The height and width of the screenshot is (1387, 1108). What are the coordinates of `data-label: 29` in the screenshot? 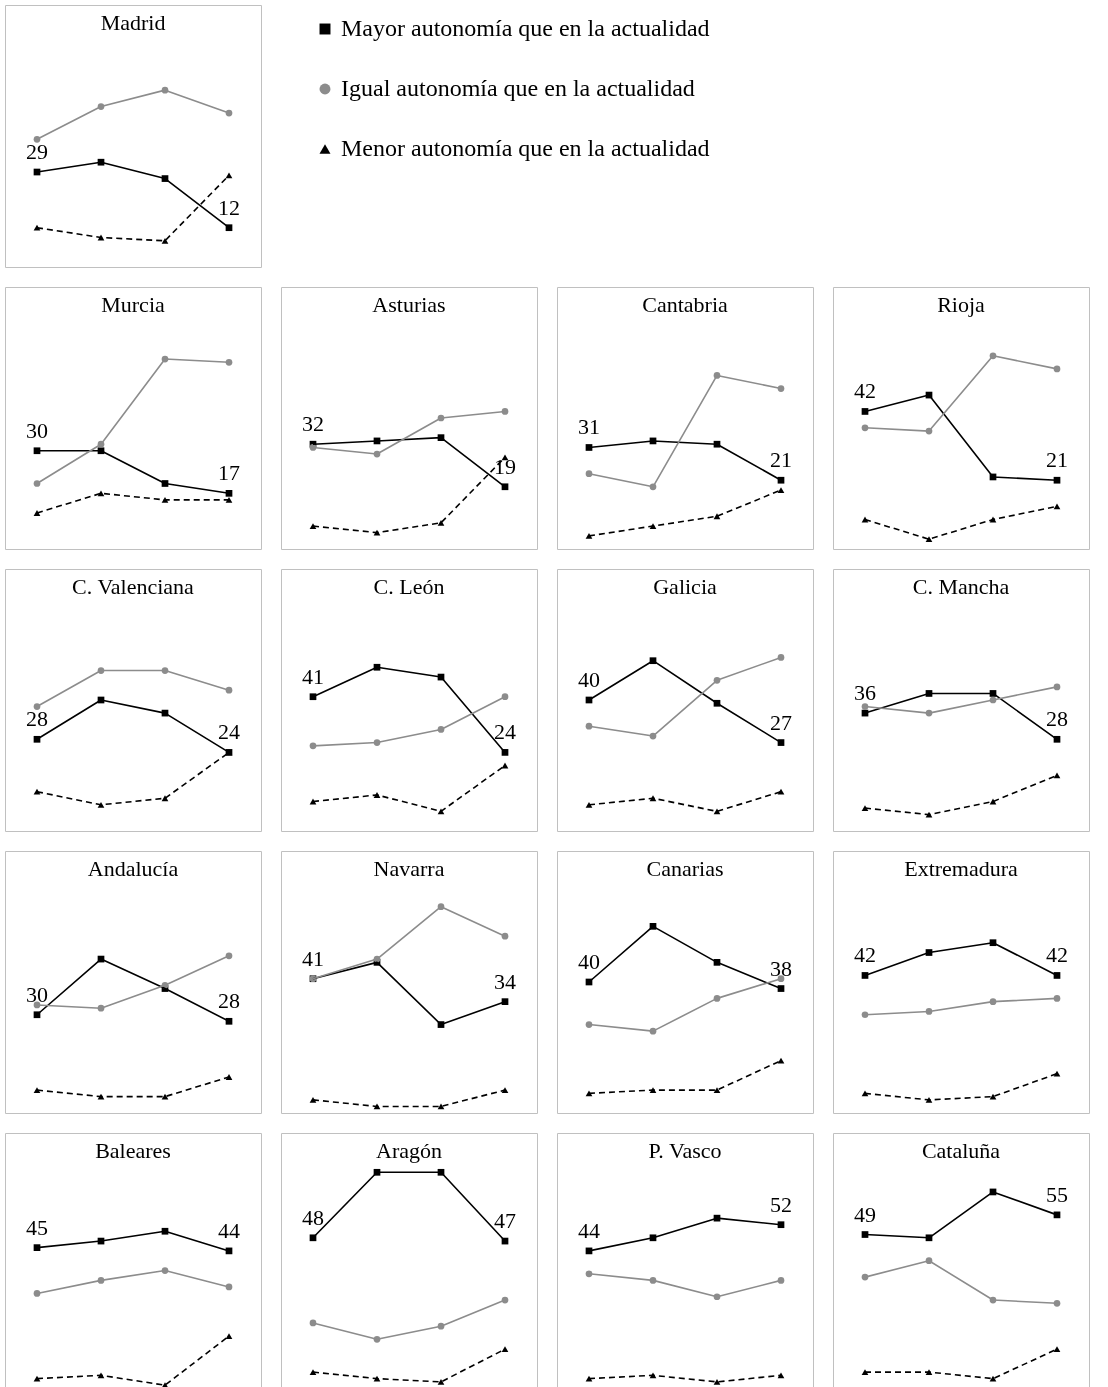 It's located at (37, 152).